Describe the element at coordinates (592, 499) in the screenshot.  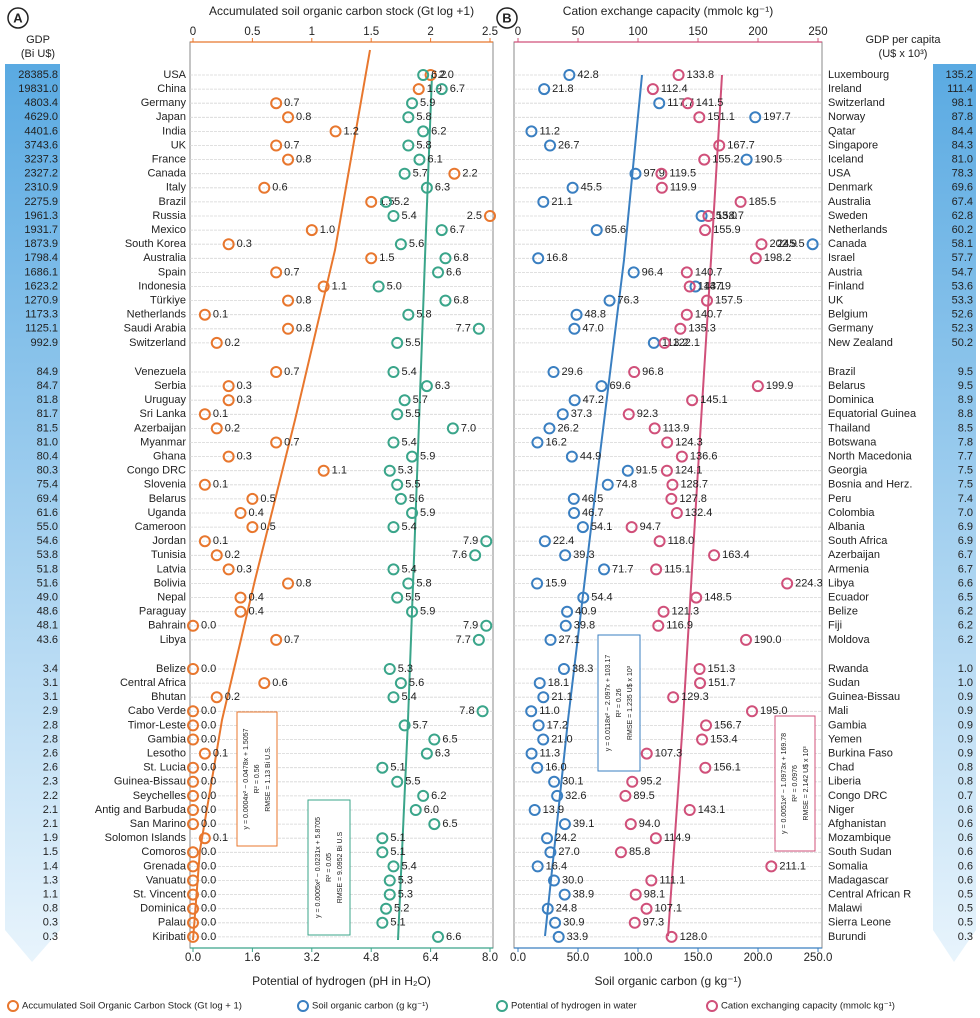
I see `value-label: 46.5` at that location.